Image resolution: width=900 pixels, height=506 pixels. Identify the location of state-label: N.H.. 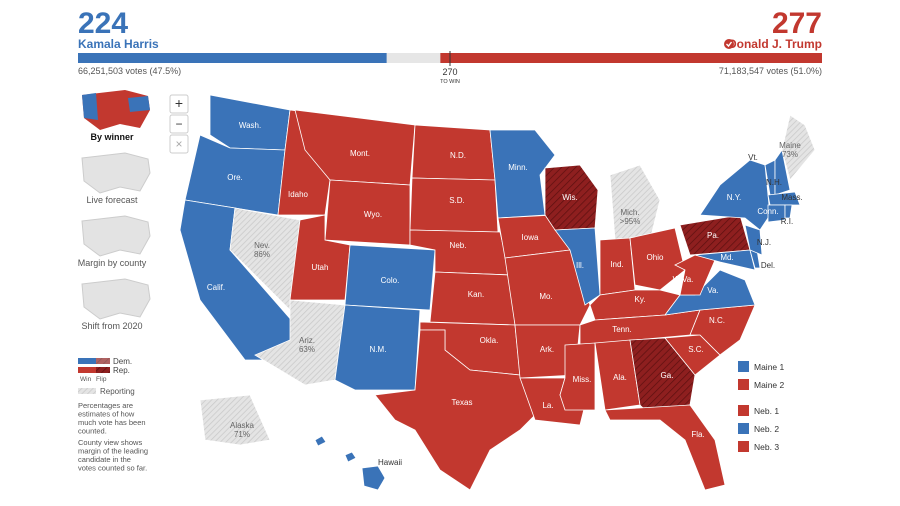
(774, 182).